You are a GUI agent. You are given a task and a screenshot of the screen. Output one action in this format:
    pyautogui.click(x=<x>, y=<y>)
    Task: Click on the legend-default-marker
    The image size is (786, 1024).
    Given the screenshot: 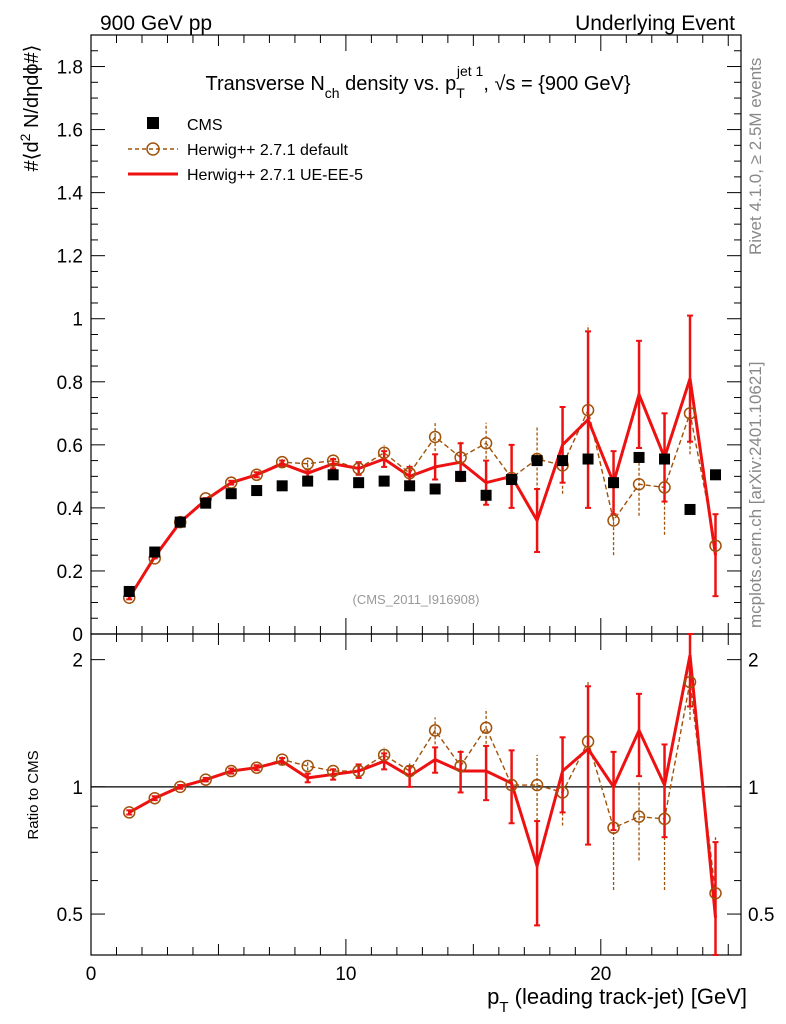 What is the action you would take?
    pyautogui.click(x=153, y=149)
    